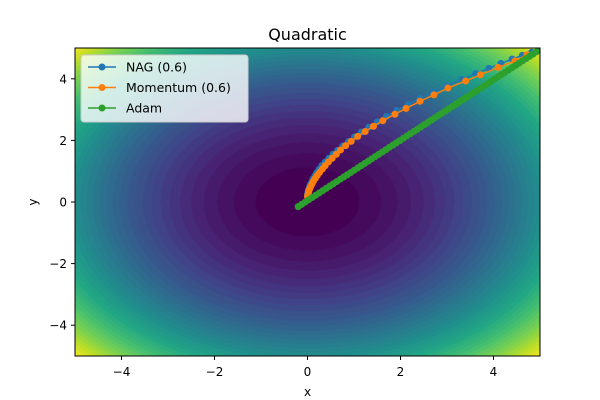 This screenshot has height=400, width=600. What do you see at coordinates (494, 372) in the screenshot?
I see `x-tick-label: 4` at bounding box center [494, 372].